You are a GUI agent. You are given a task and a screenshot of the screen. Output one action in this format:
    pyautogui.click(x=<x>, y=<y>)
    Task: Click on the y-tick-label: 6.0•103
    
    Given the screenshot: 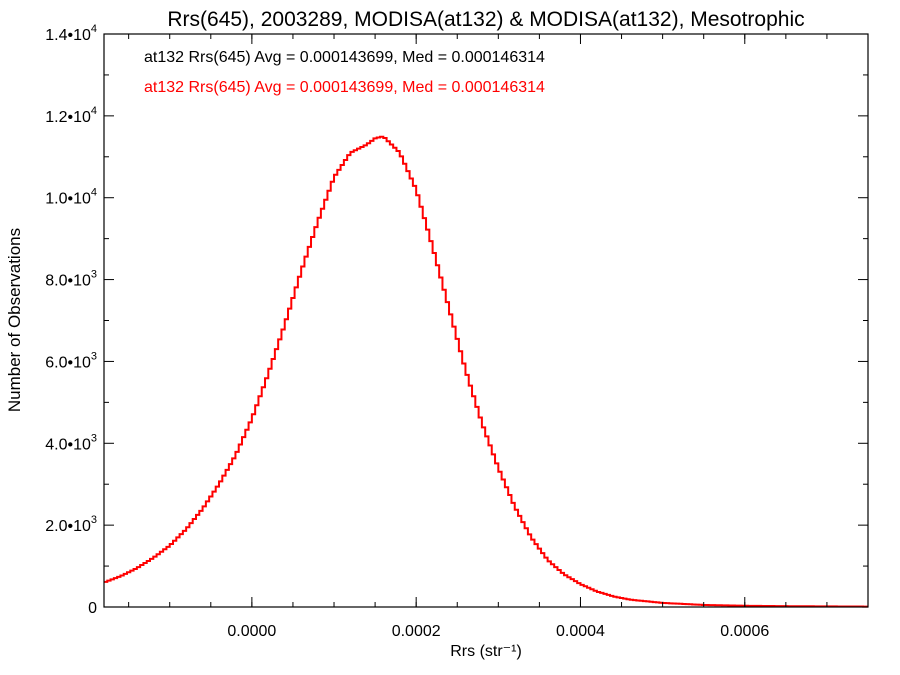 What is the action you would take?
    pyautogui.click(x=71, y=360)
    